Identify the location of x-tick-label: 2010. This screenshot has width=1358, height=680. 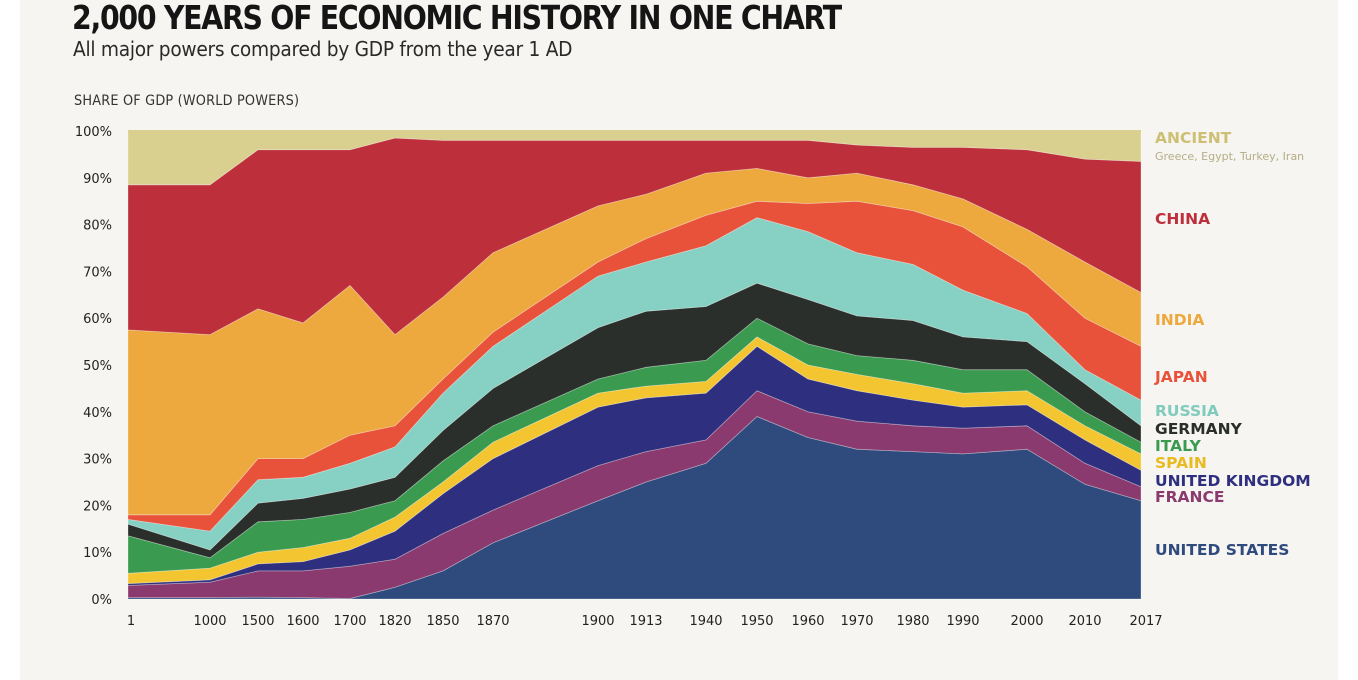
(1084, 621).